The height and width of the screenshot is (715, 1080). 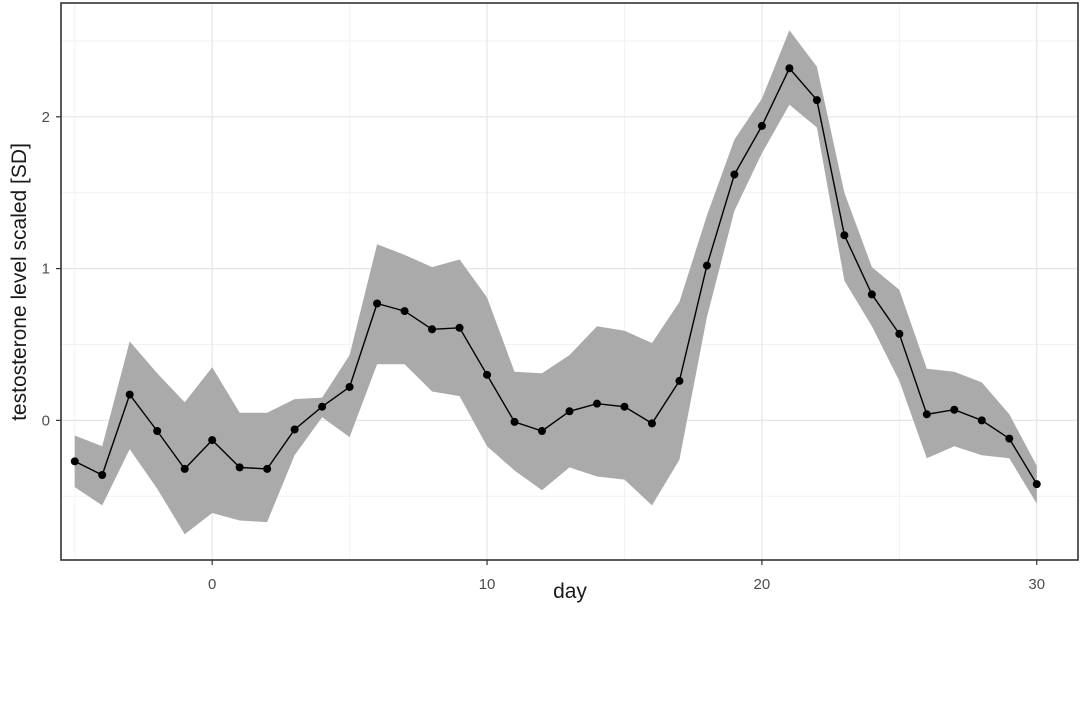 What do you see at coordinates (762, 584) in the screenshot?
I see `x-tick-label: 20` at bounding box center [762, 584].